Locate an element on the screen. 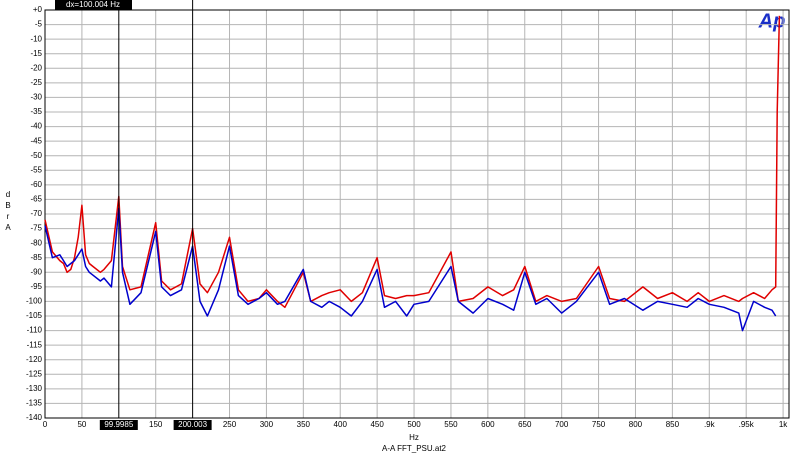  x-tick-label: 650 is located at coordinates (525, 424).